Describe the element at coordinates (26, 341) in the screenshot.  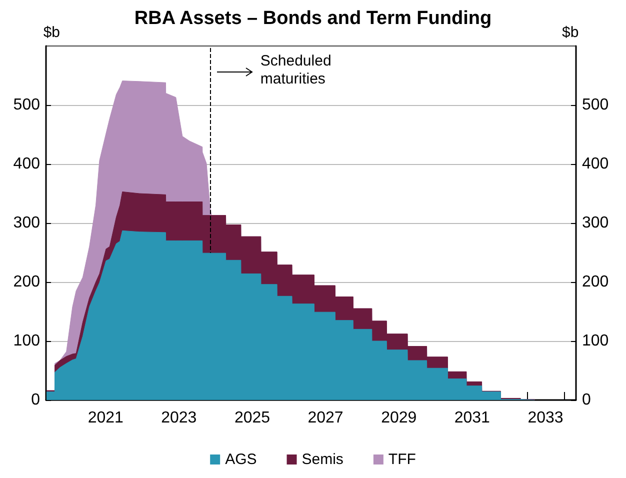
I see `y-tick-label: 100` at that location.